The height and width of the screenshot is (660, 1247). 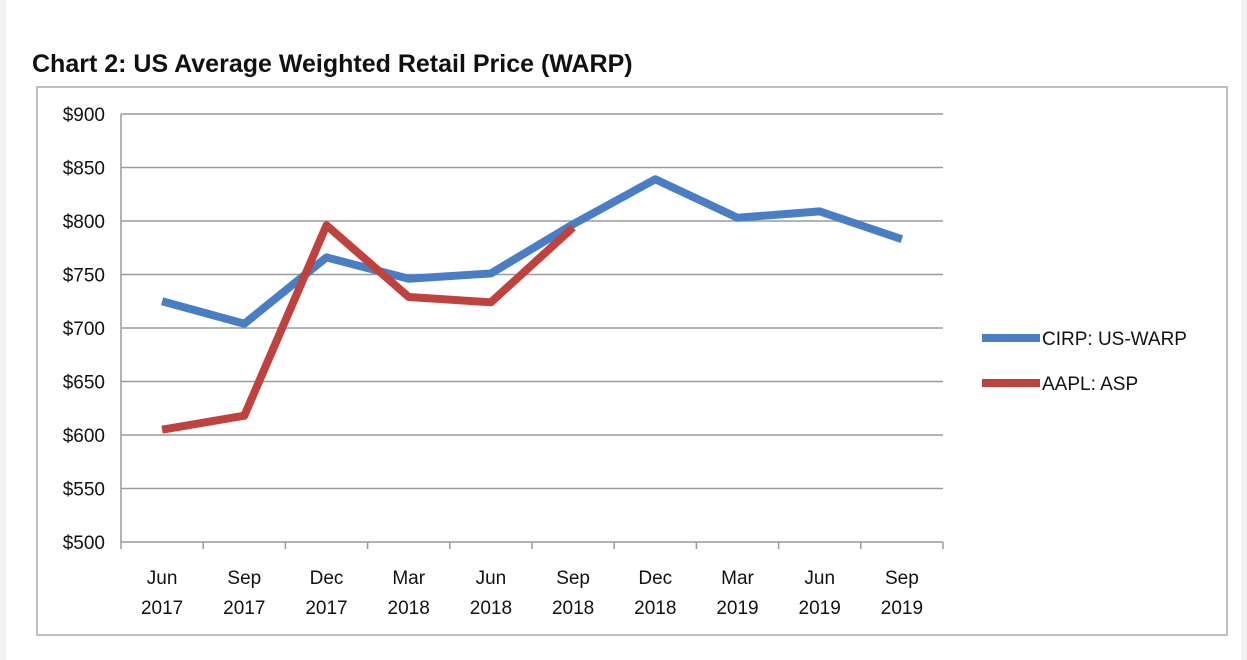 I want to click on y-tick-label: $900, so click(x=84, y=115).